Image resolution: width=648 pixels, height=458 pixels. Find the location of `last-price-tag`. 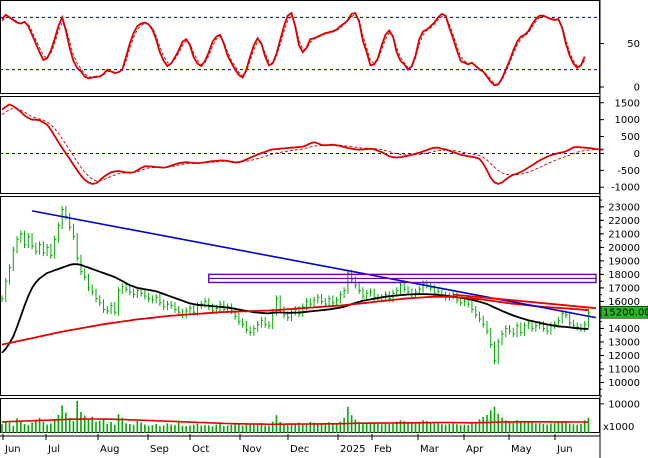

last-price-tag is located at coordinates (624, 312).